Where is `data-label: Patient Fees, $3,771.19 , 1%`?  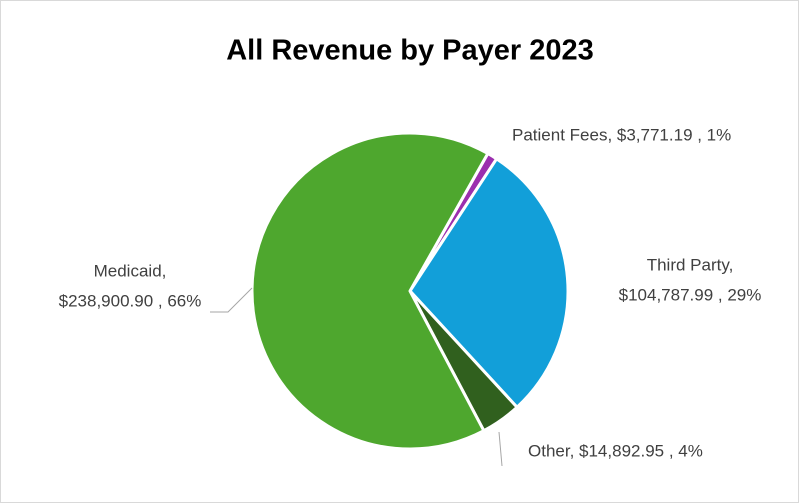
data-label: Patient Fees, $3,771.19 , 1% is located at coordinates (621, 134).